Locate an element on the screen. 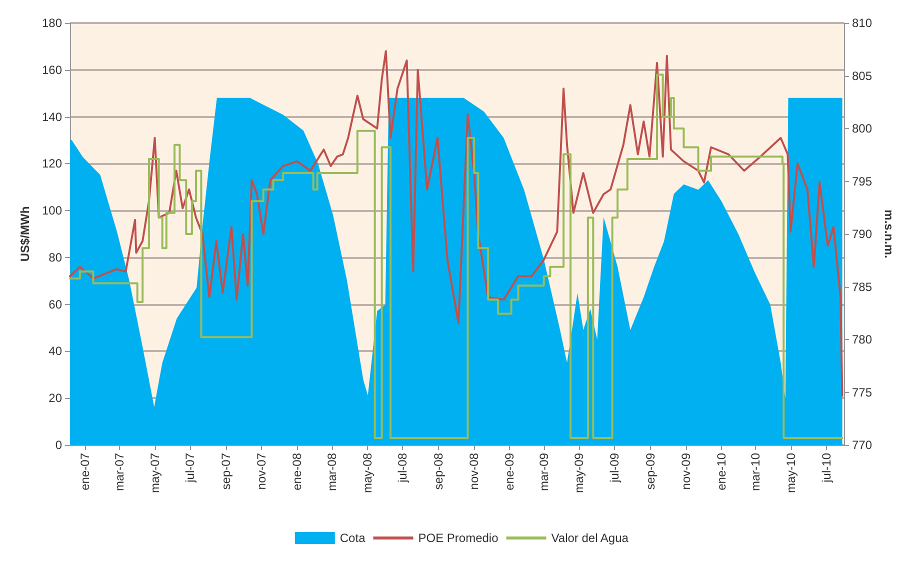 The height and width of the screenshot is (563, 924). x-tick-label: sep-08 is located at coordinates (439, 471).